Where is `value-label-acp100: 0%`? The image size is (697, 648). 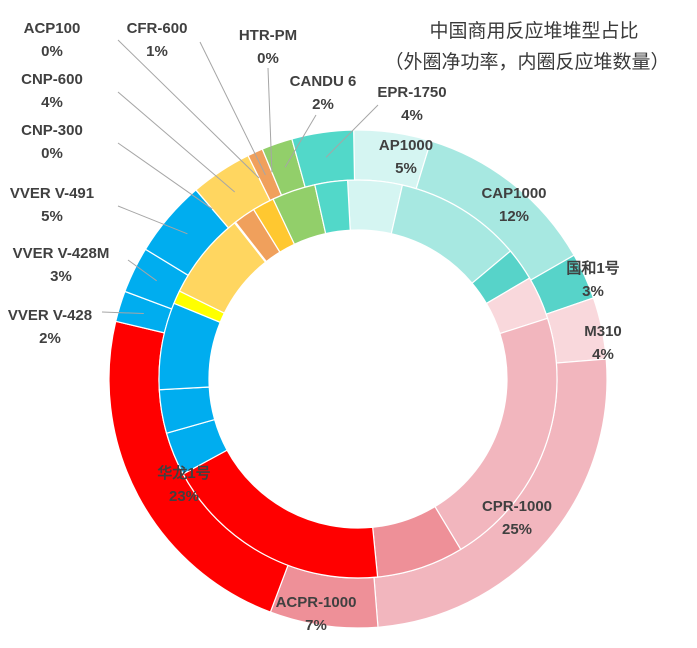 value-label-acp100: 0% is located at coordinates (52, 51).